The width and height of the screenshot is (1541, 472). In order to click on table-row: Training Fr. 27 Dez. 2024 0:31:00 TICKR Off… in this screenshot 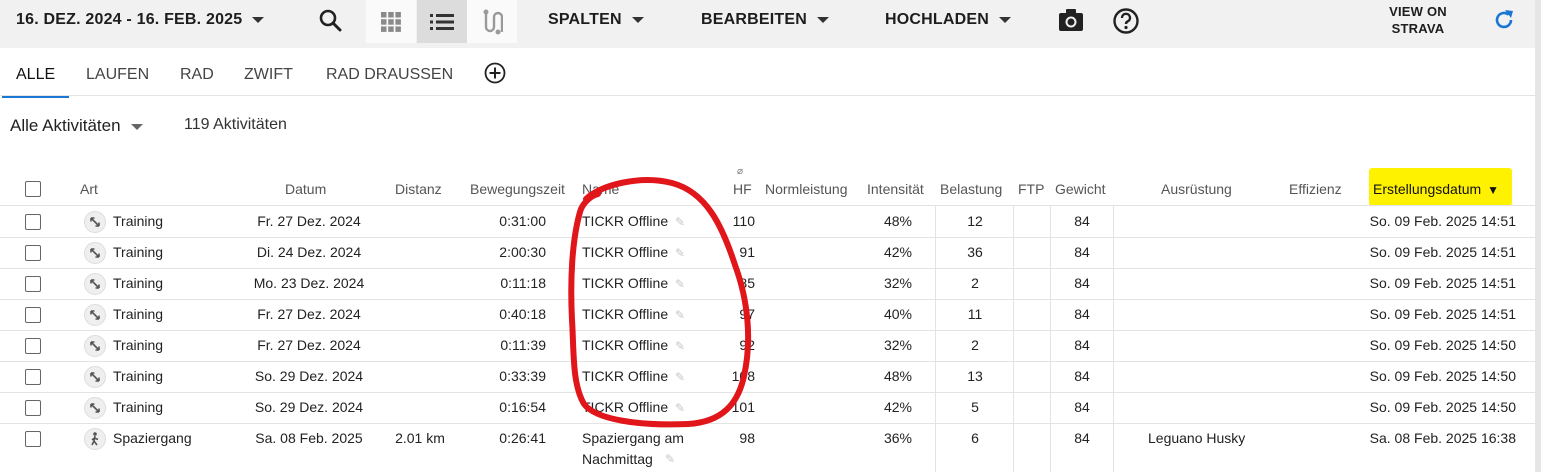, I will do `click(767, 221)`.